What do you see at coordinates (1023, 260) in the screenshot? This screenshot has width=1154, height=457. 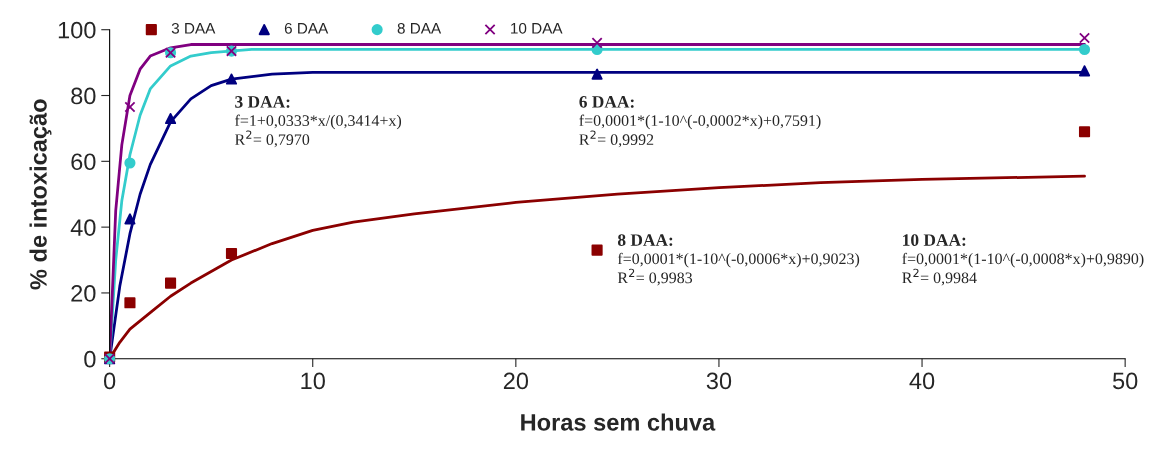 I see `annotation: 10 DAA: f=0,0001*(1-10^(-0,0008*x)+0,9890) R$^{2}$= 0,9984` at bounding box center [1023, 260].